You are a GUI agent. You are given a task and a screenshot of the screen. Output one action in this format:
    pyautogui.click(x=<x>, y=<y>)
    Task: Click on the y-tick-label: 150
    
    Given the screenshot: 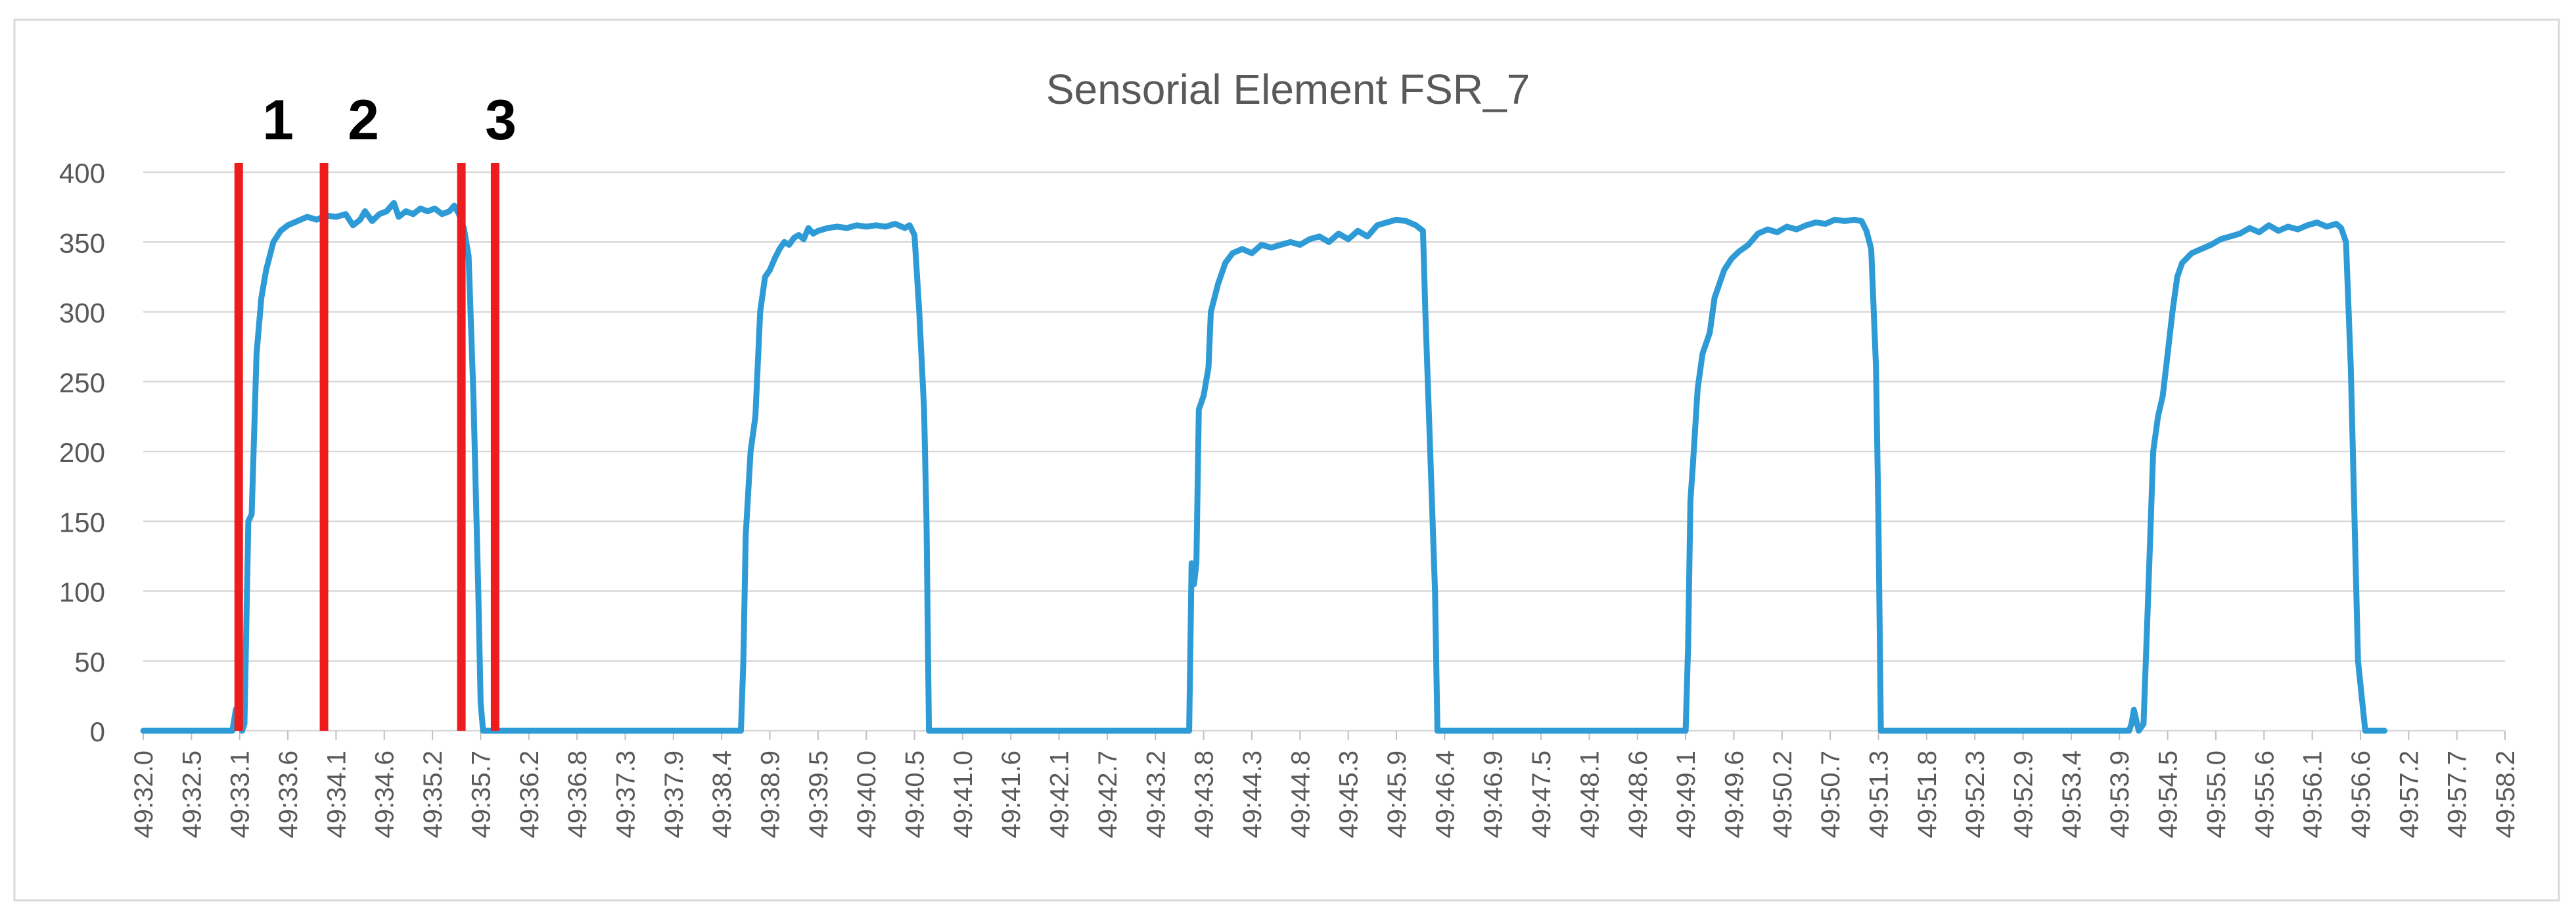 What is the action you would take?
    pyautogui.click(x=82, y=522)
    